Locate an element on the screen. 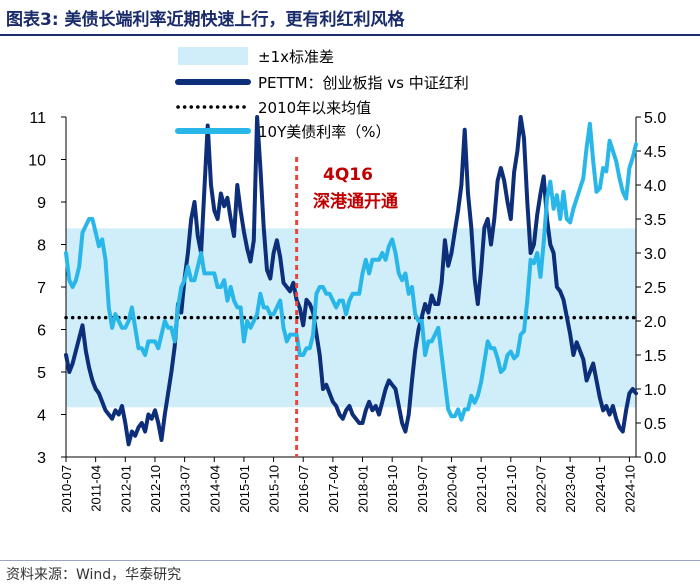 This screenshot has width=700, height=588. right-tick-label: 0.5 is located at coordinates (655, 424).